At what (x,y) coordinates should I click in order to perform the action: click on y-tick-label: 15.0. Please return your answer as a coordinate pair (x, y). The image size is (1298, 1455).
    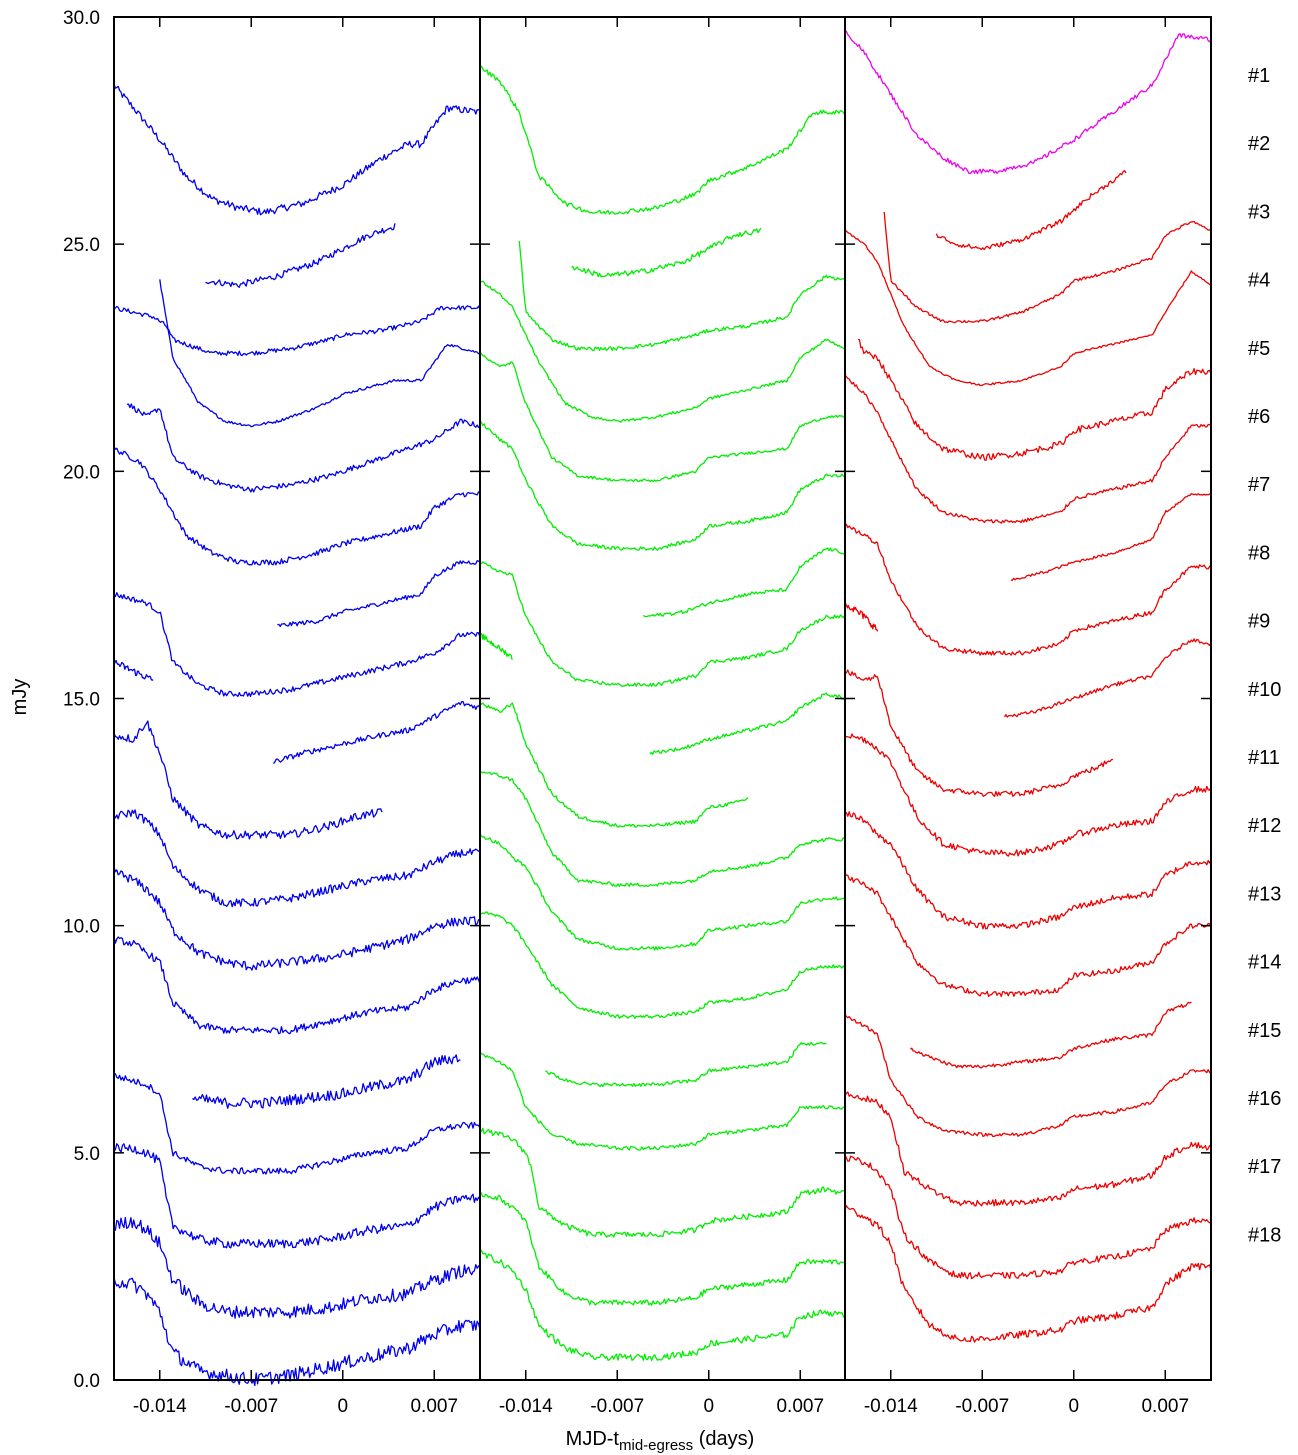
    Looking at the image, I should click on (81, 700).